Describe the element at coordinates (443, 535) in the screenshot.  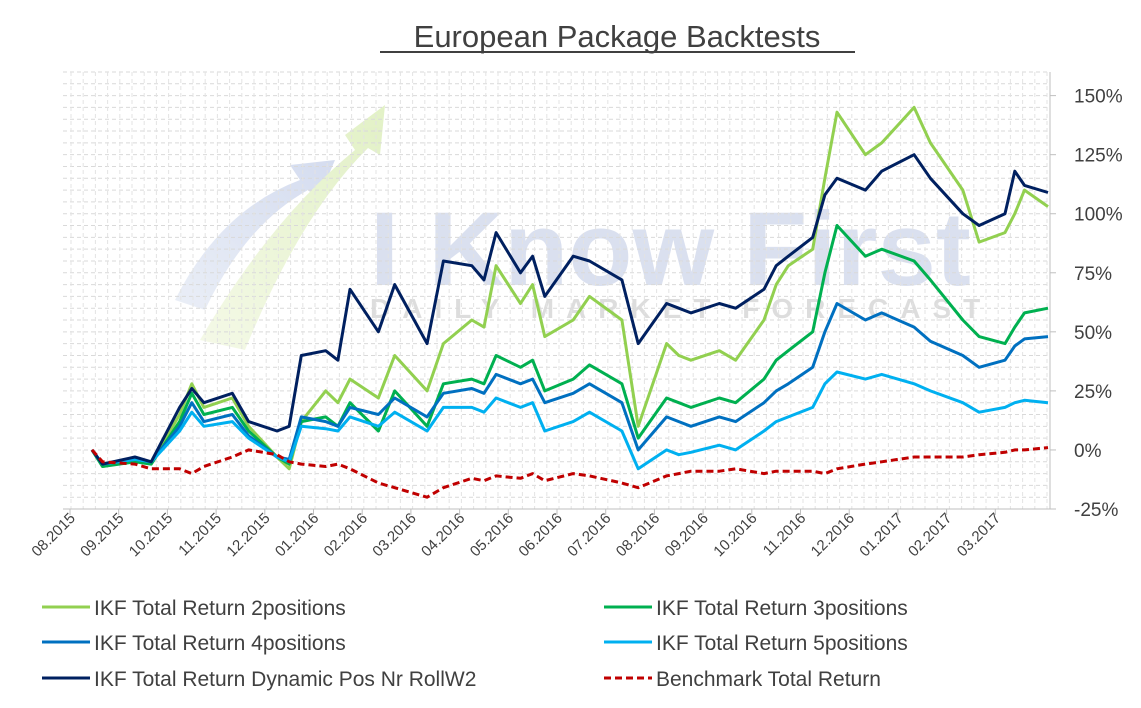
I see `x-tick-label: 04.2016` at that location.